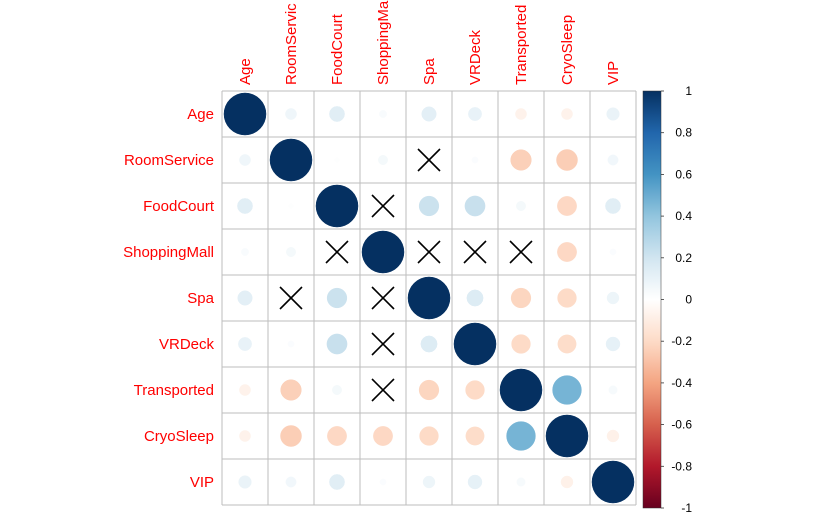 The image size is (829, 517). I want to click on corr-circle-Transported-VRDeck, so click(475, 390).